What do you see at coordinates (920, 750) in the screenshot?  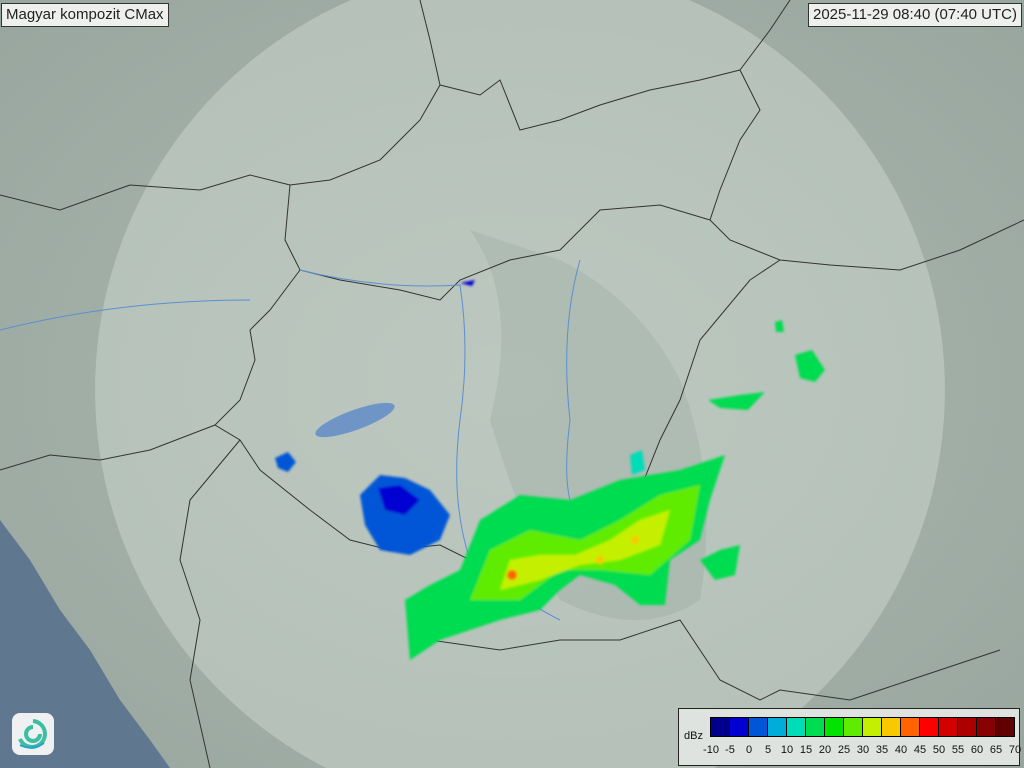 I see `legend-tick-label: 45` at bounding box center [920, 750].